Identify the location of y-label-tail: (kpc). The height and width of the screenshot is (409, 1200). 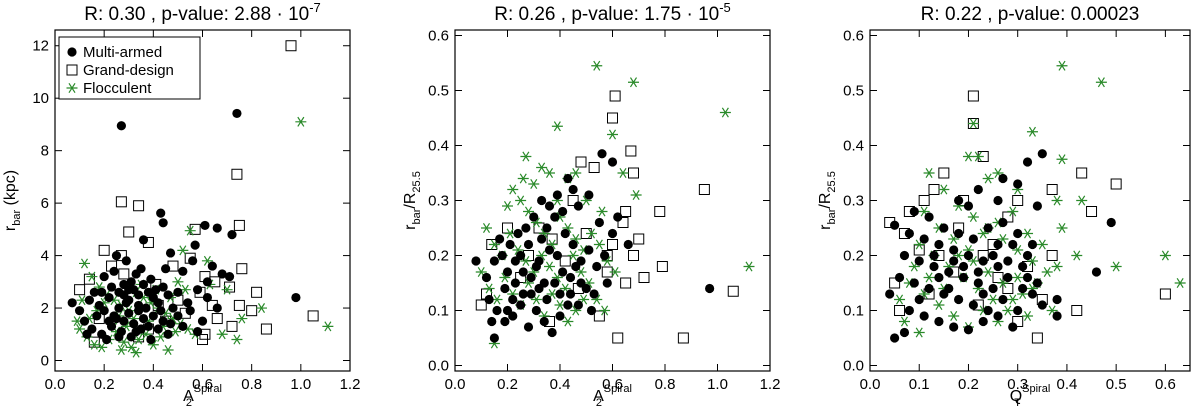
(10, 190).